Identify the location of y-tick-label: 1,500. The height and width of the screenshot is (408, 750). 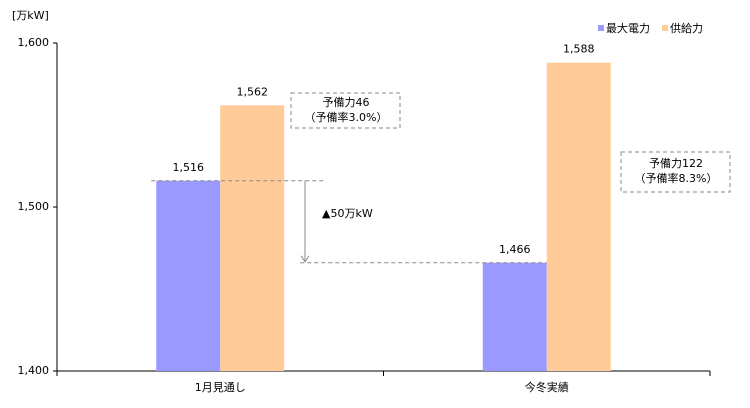
(34, 206).